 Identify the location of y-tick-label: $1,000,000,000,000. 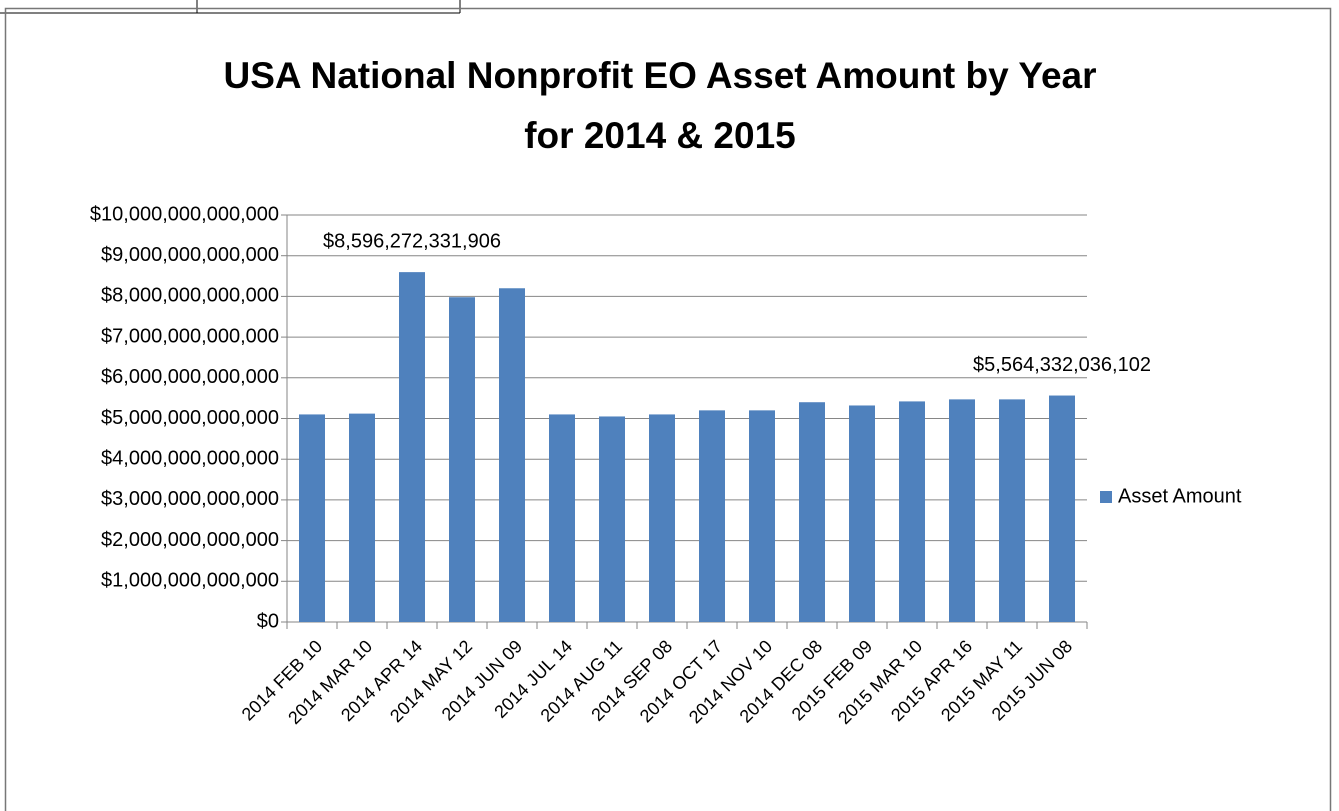
(190, 581).